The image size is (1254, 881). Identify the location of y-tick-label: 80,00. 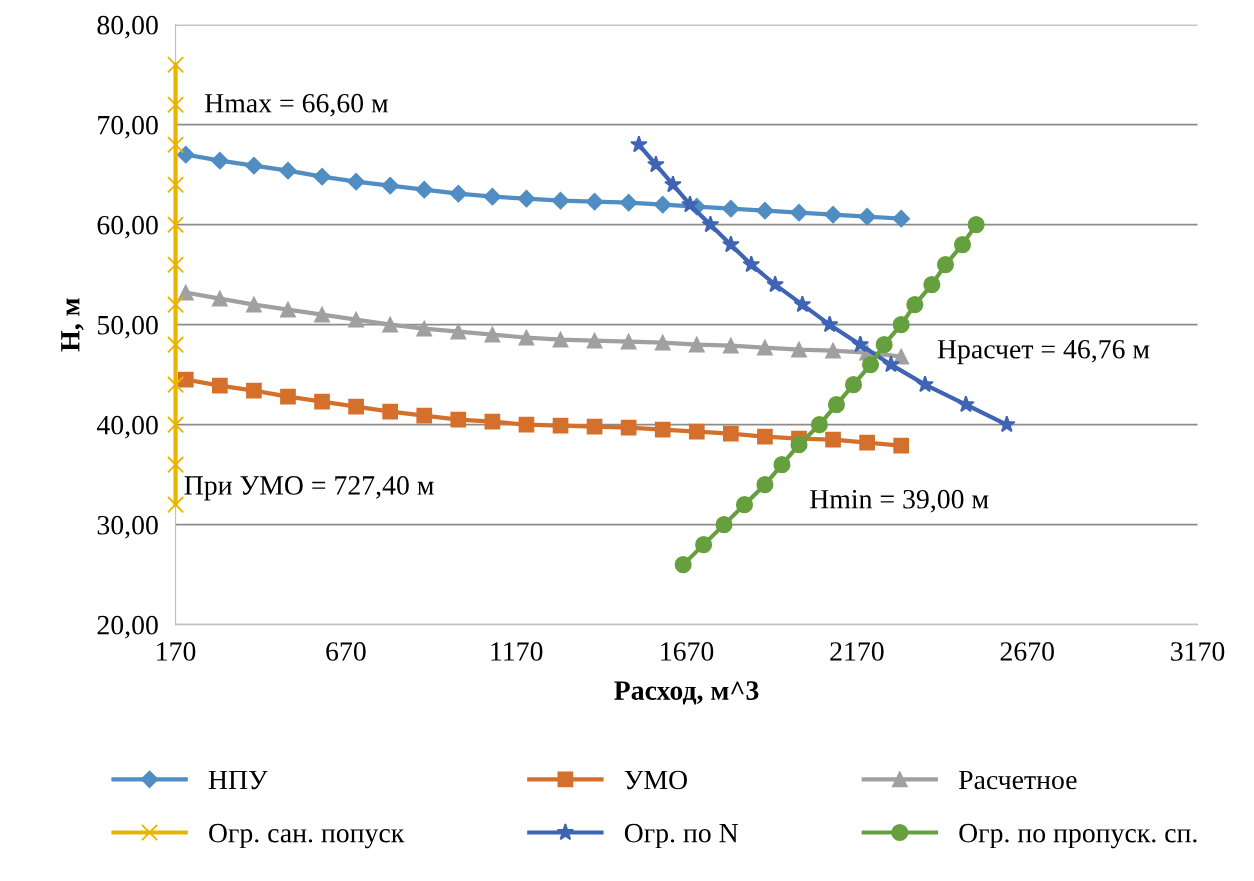
(127, 27).